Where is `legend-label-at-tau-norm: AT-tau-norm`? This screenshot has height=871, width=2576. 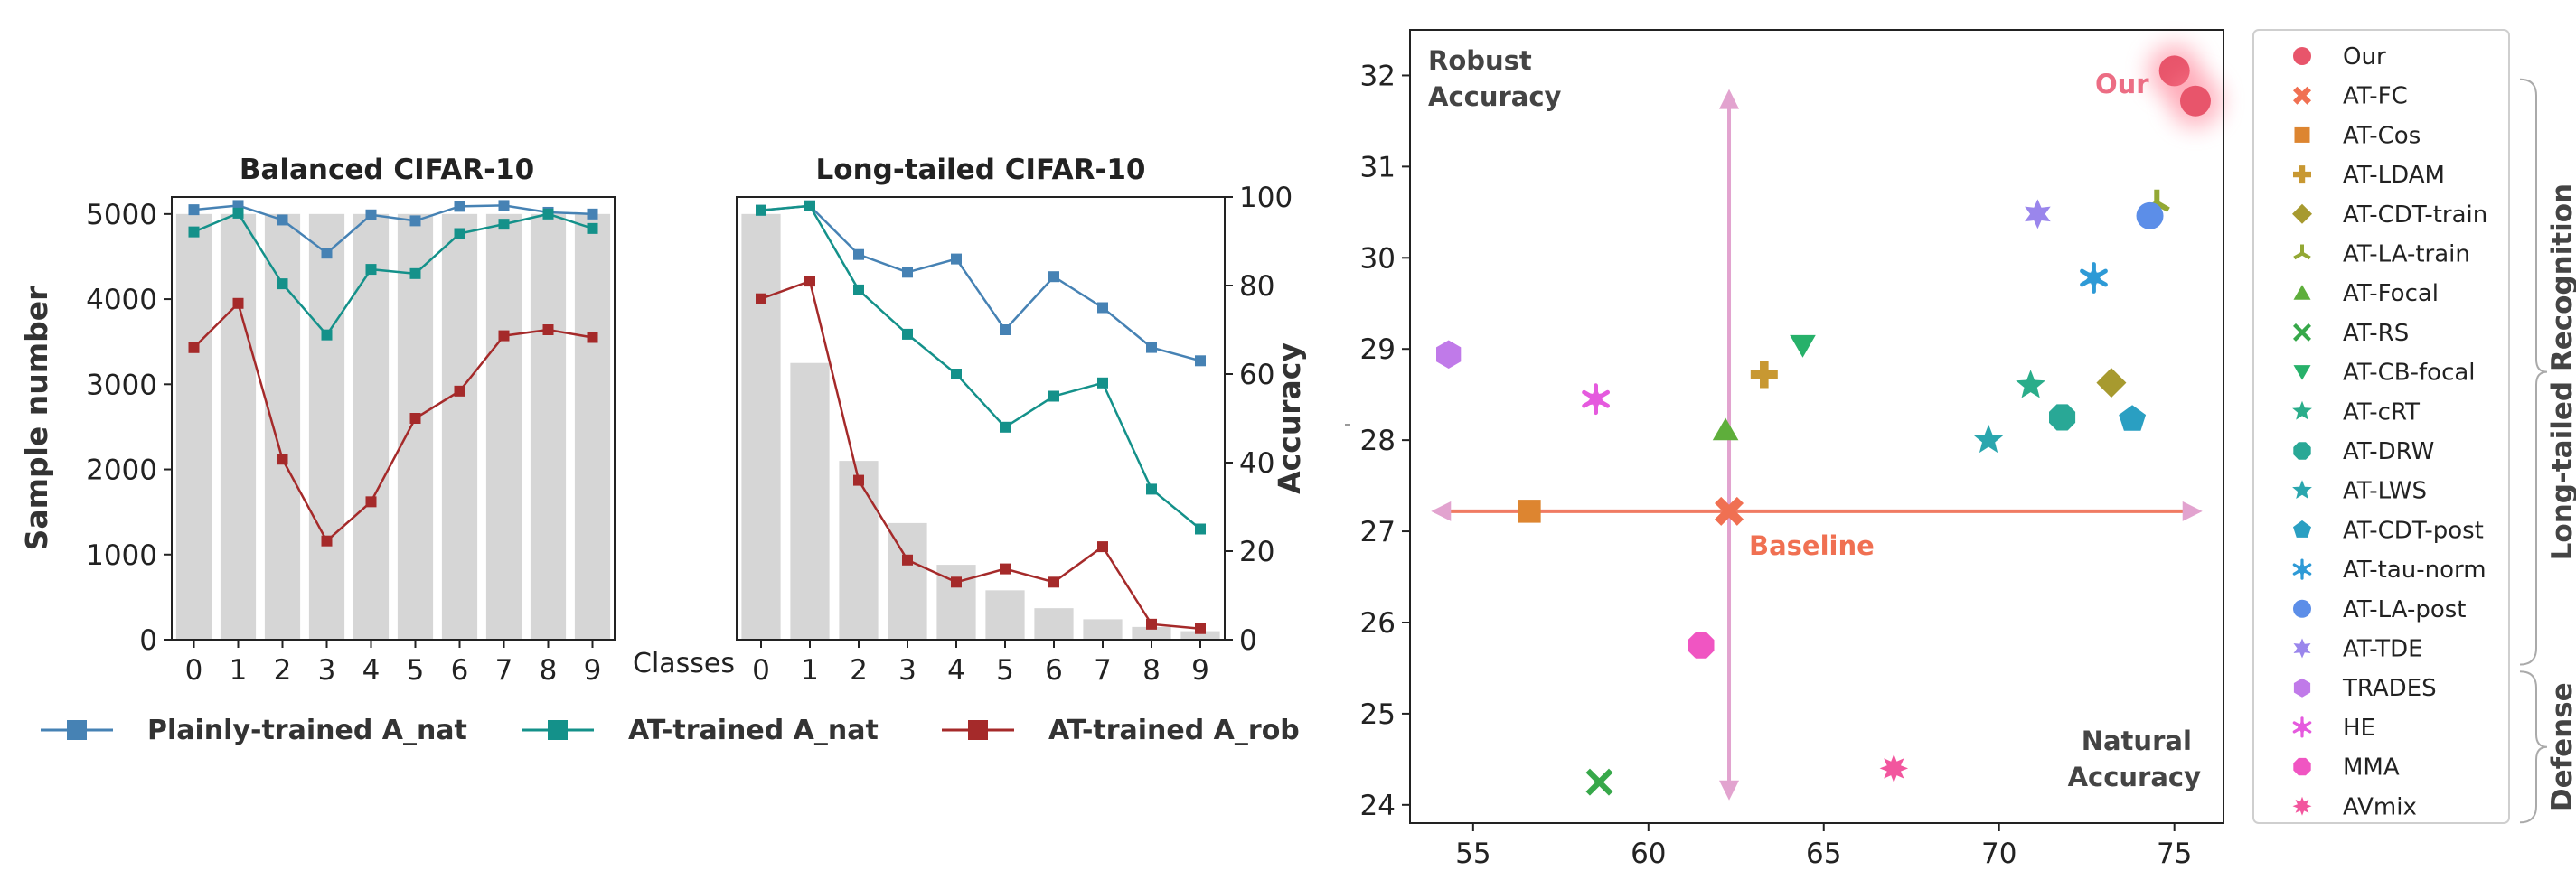 legend-label-at-tau-norm: AT-tau-norm is located at coordinates (2415, 570).